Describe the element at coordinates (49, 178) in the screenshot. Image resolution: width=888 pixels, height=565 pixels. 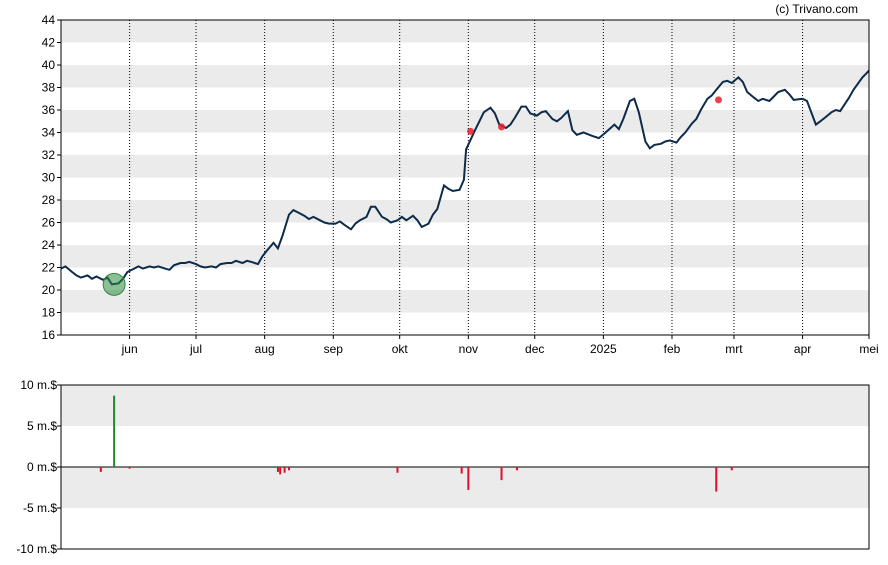
I see `price-y-tick-label: 30` at that location.